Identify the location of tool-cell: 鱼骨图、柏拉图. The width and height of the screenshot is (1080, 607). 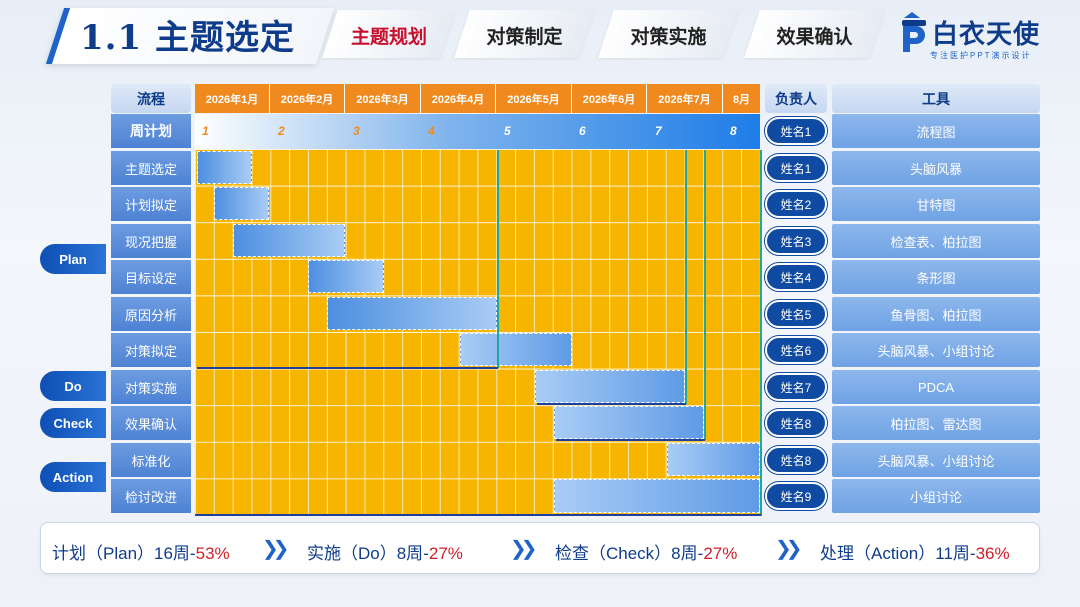
(936, 314).